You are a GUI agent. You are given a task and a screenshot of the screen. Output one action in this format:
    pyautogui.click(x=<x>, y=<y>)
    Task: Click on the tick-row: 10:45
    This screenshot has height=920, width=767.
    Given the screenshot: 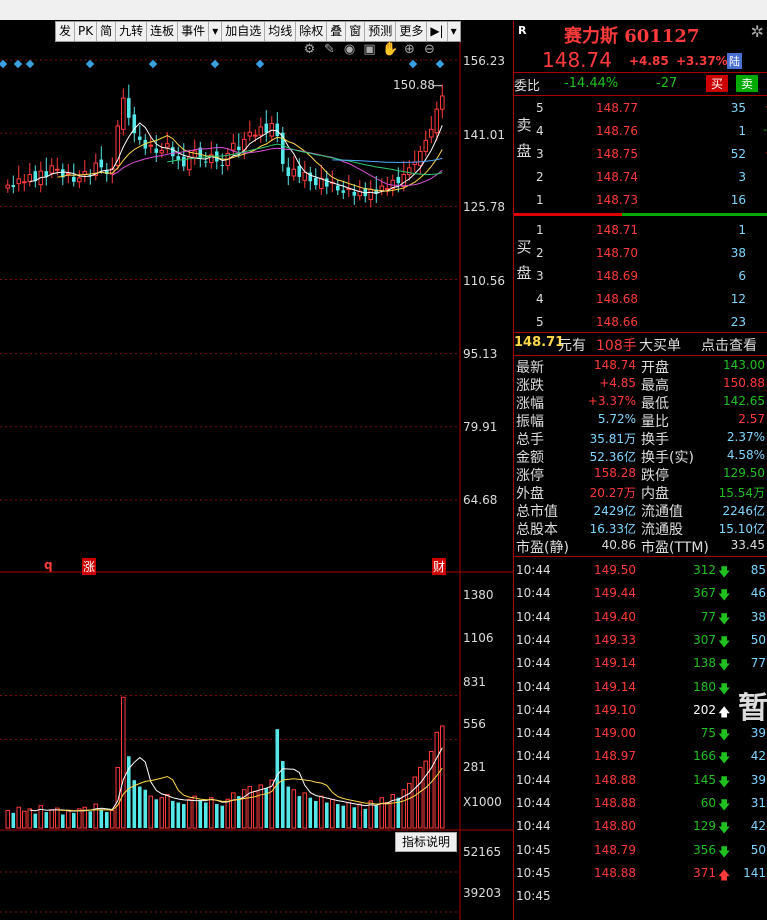 What is the action you would take?
    pyautogui.click(x=640, y=894)
    